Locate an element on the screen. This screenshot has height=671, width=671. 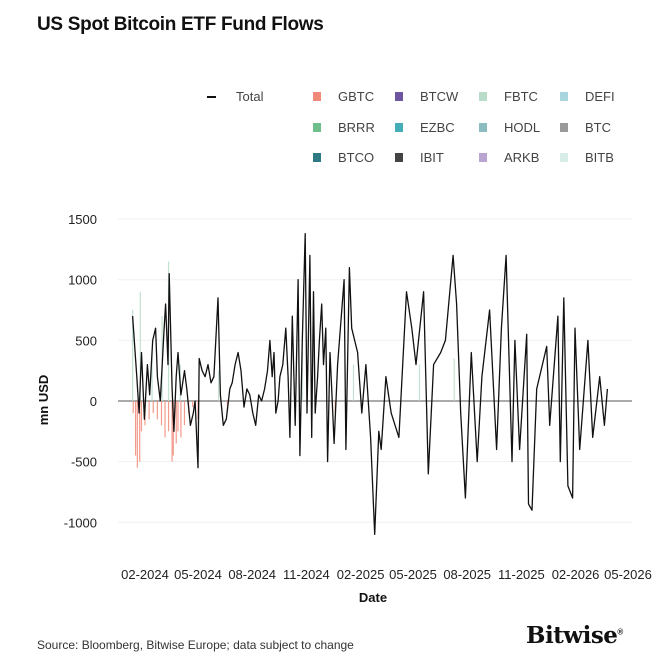
legend-item-brrr: BRRR is located at coordinates (344, 127).